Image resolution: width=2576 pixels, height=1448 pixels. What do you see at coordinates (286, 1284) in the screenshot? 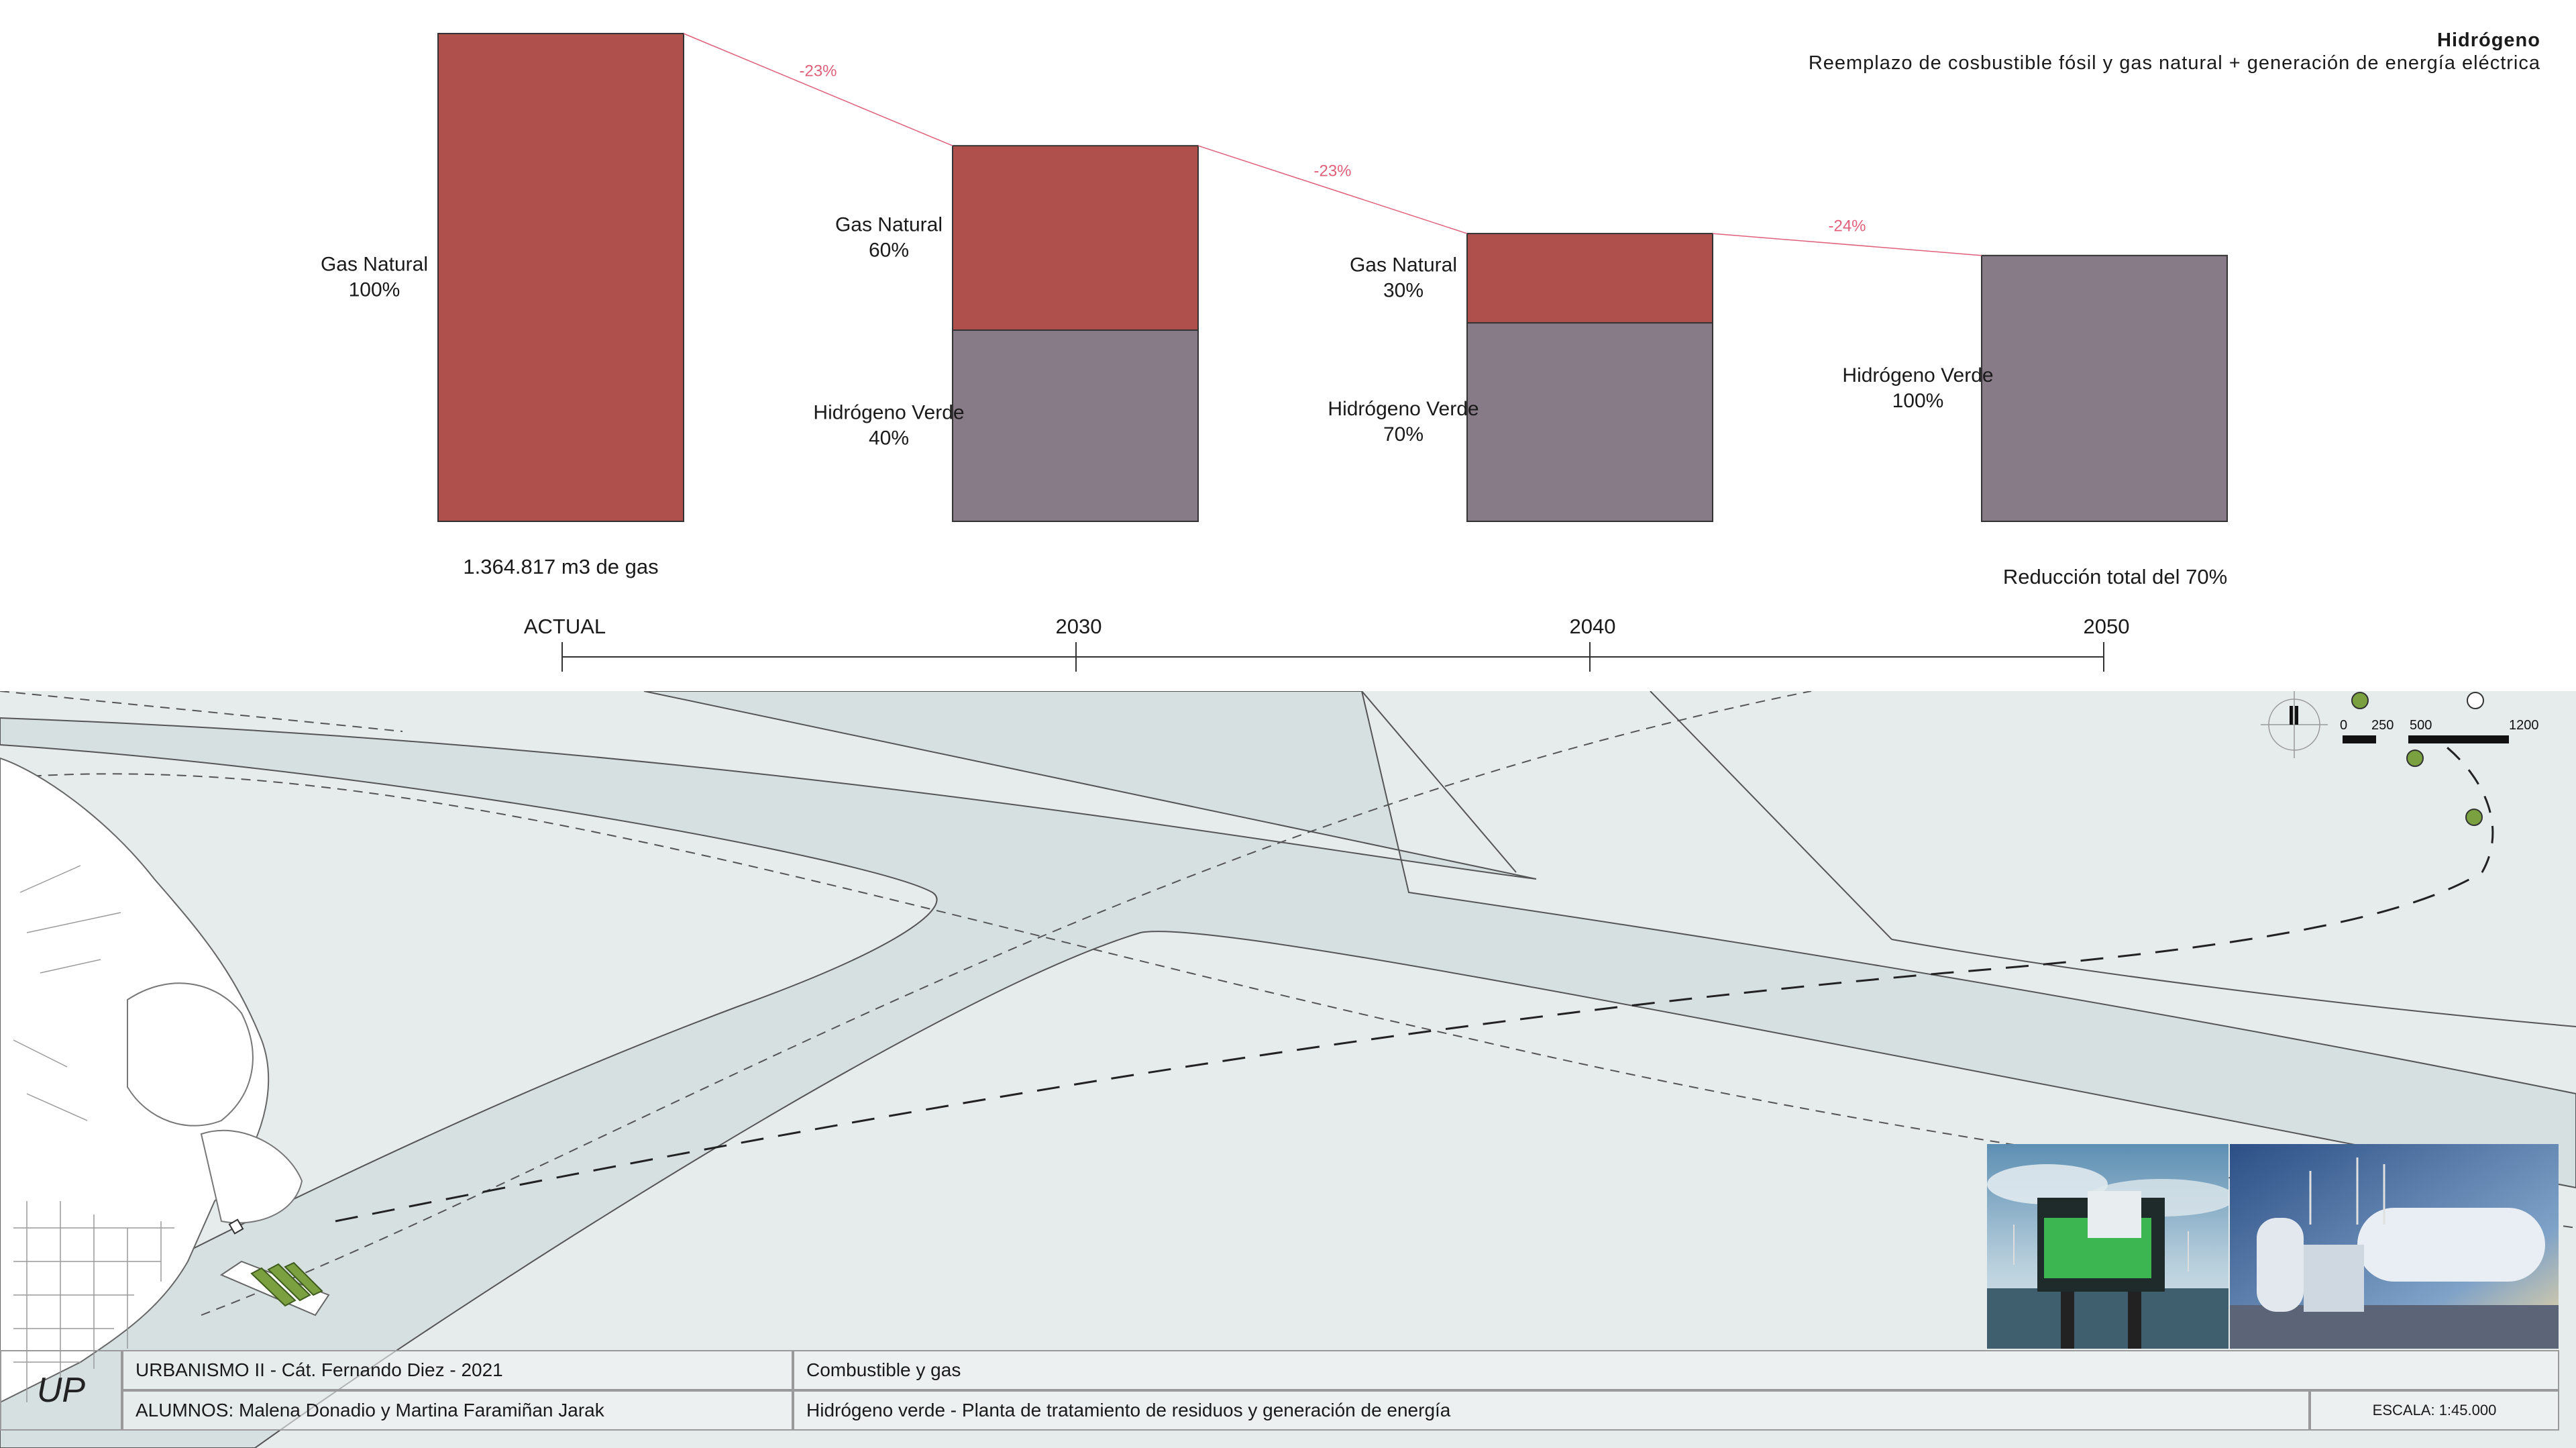
I see `plant-buildings` at bounding box center [286, 1284].